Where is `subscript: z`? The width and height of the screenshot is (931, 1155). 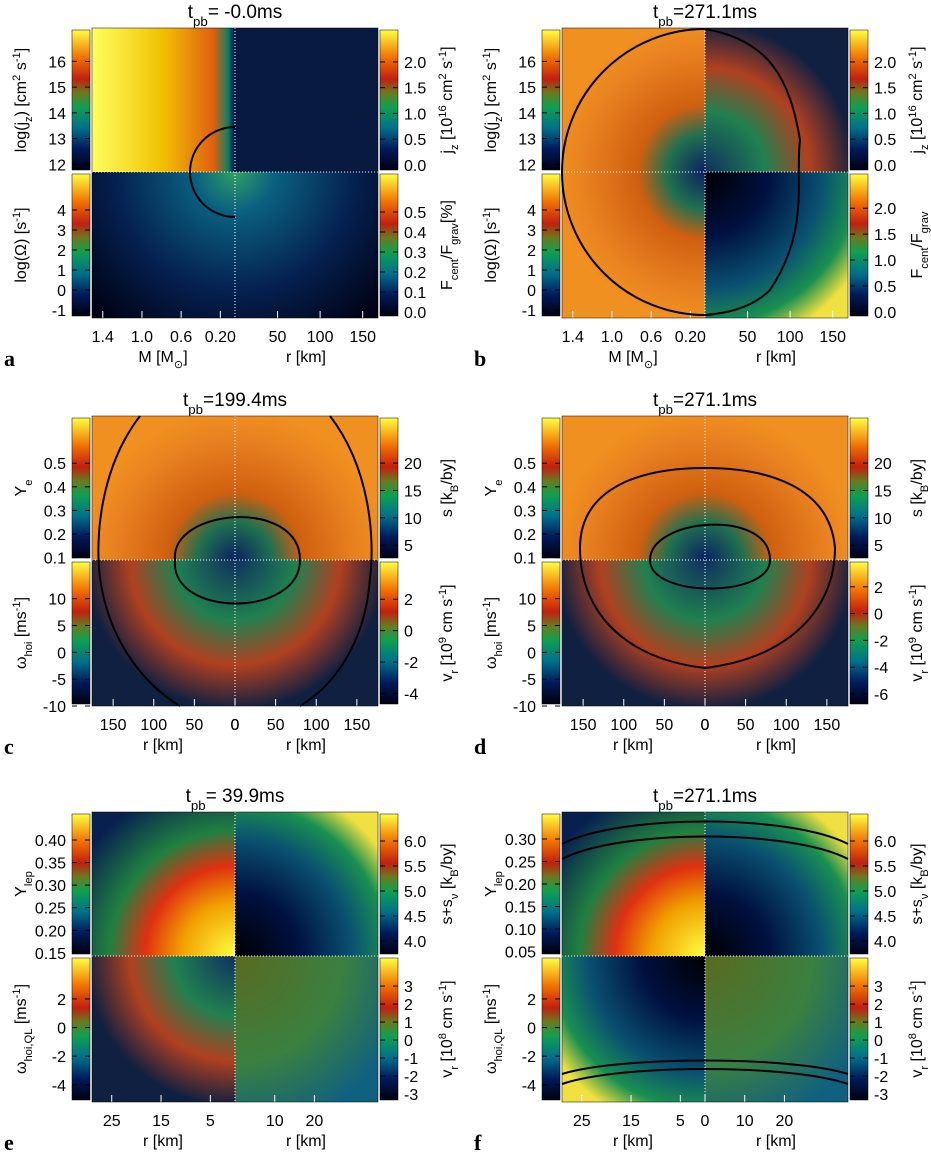
subscript: z is located at coordinates (455, 147).